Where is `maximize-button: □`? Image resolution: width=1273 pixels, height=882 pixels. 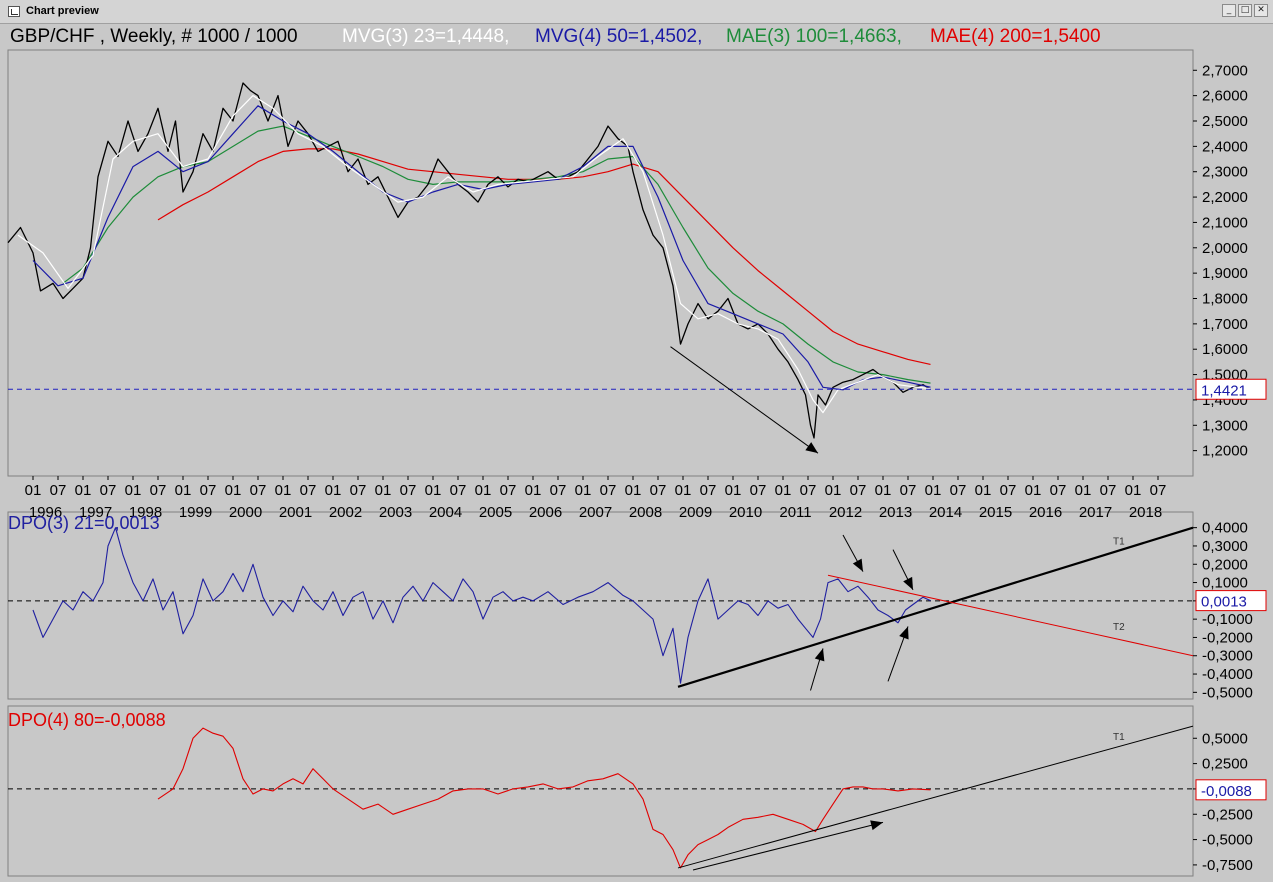 maximize-button: □ is located at coordinates (1245, 10).